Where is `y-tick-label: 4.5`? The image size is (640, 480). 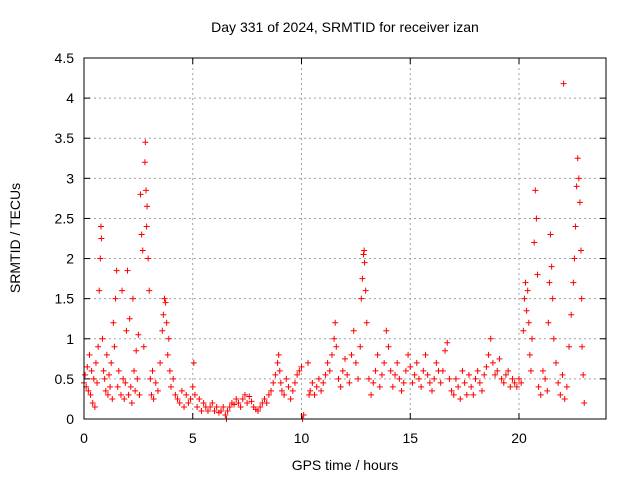 y-tick-label: 4.5 is located at coordinates (65, 58).